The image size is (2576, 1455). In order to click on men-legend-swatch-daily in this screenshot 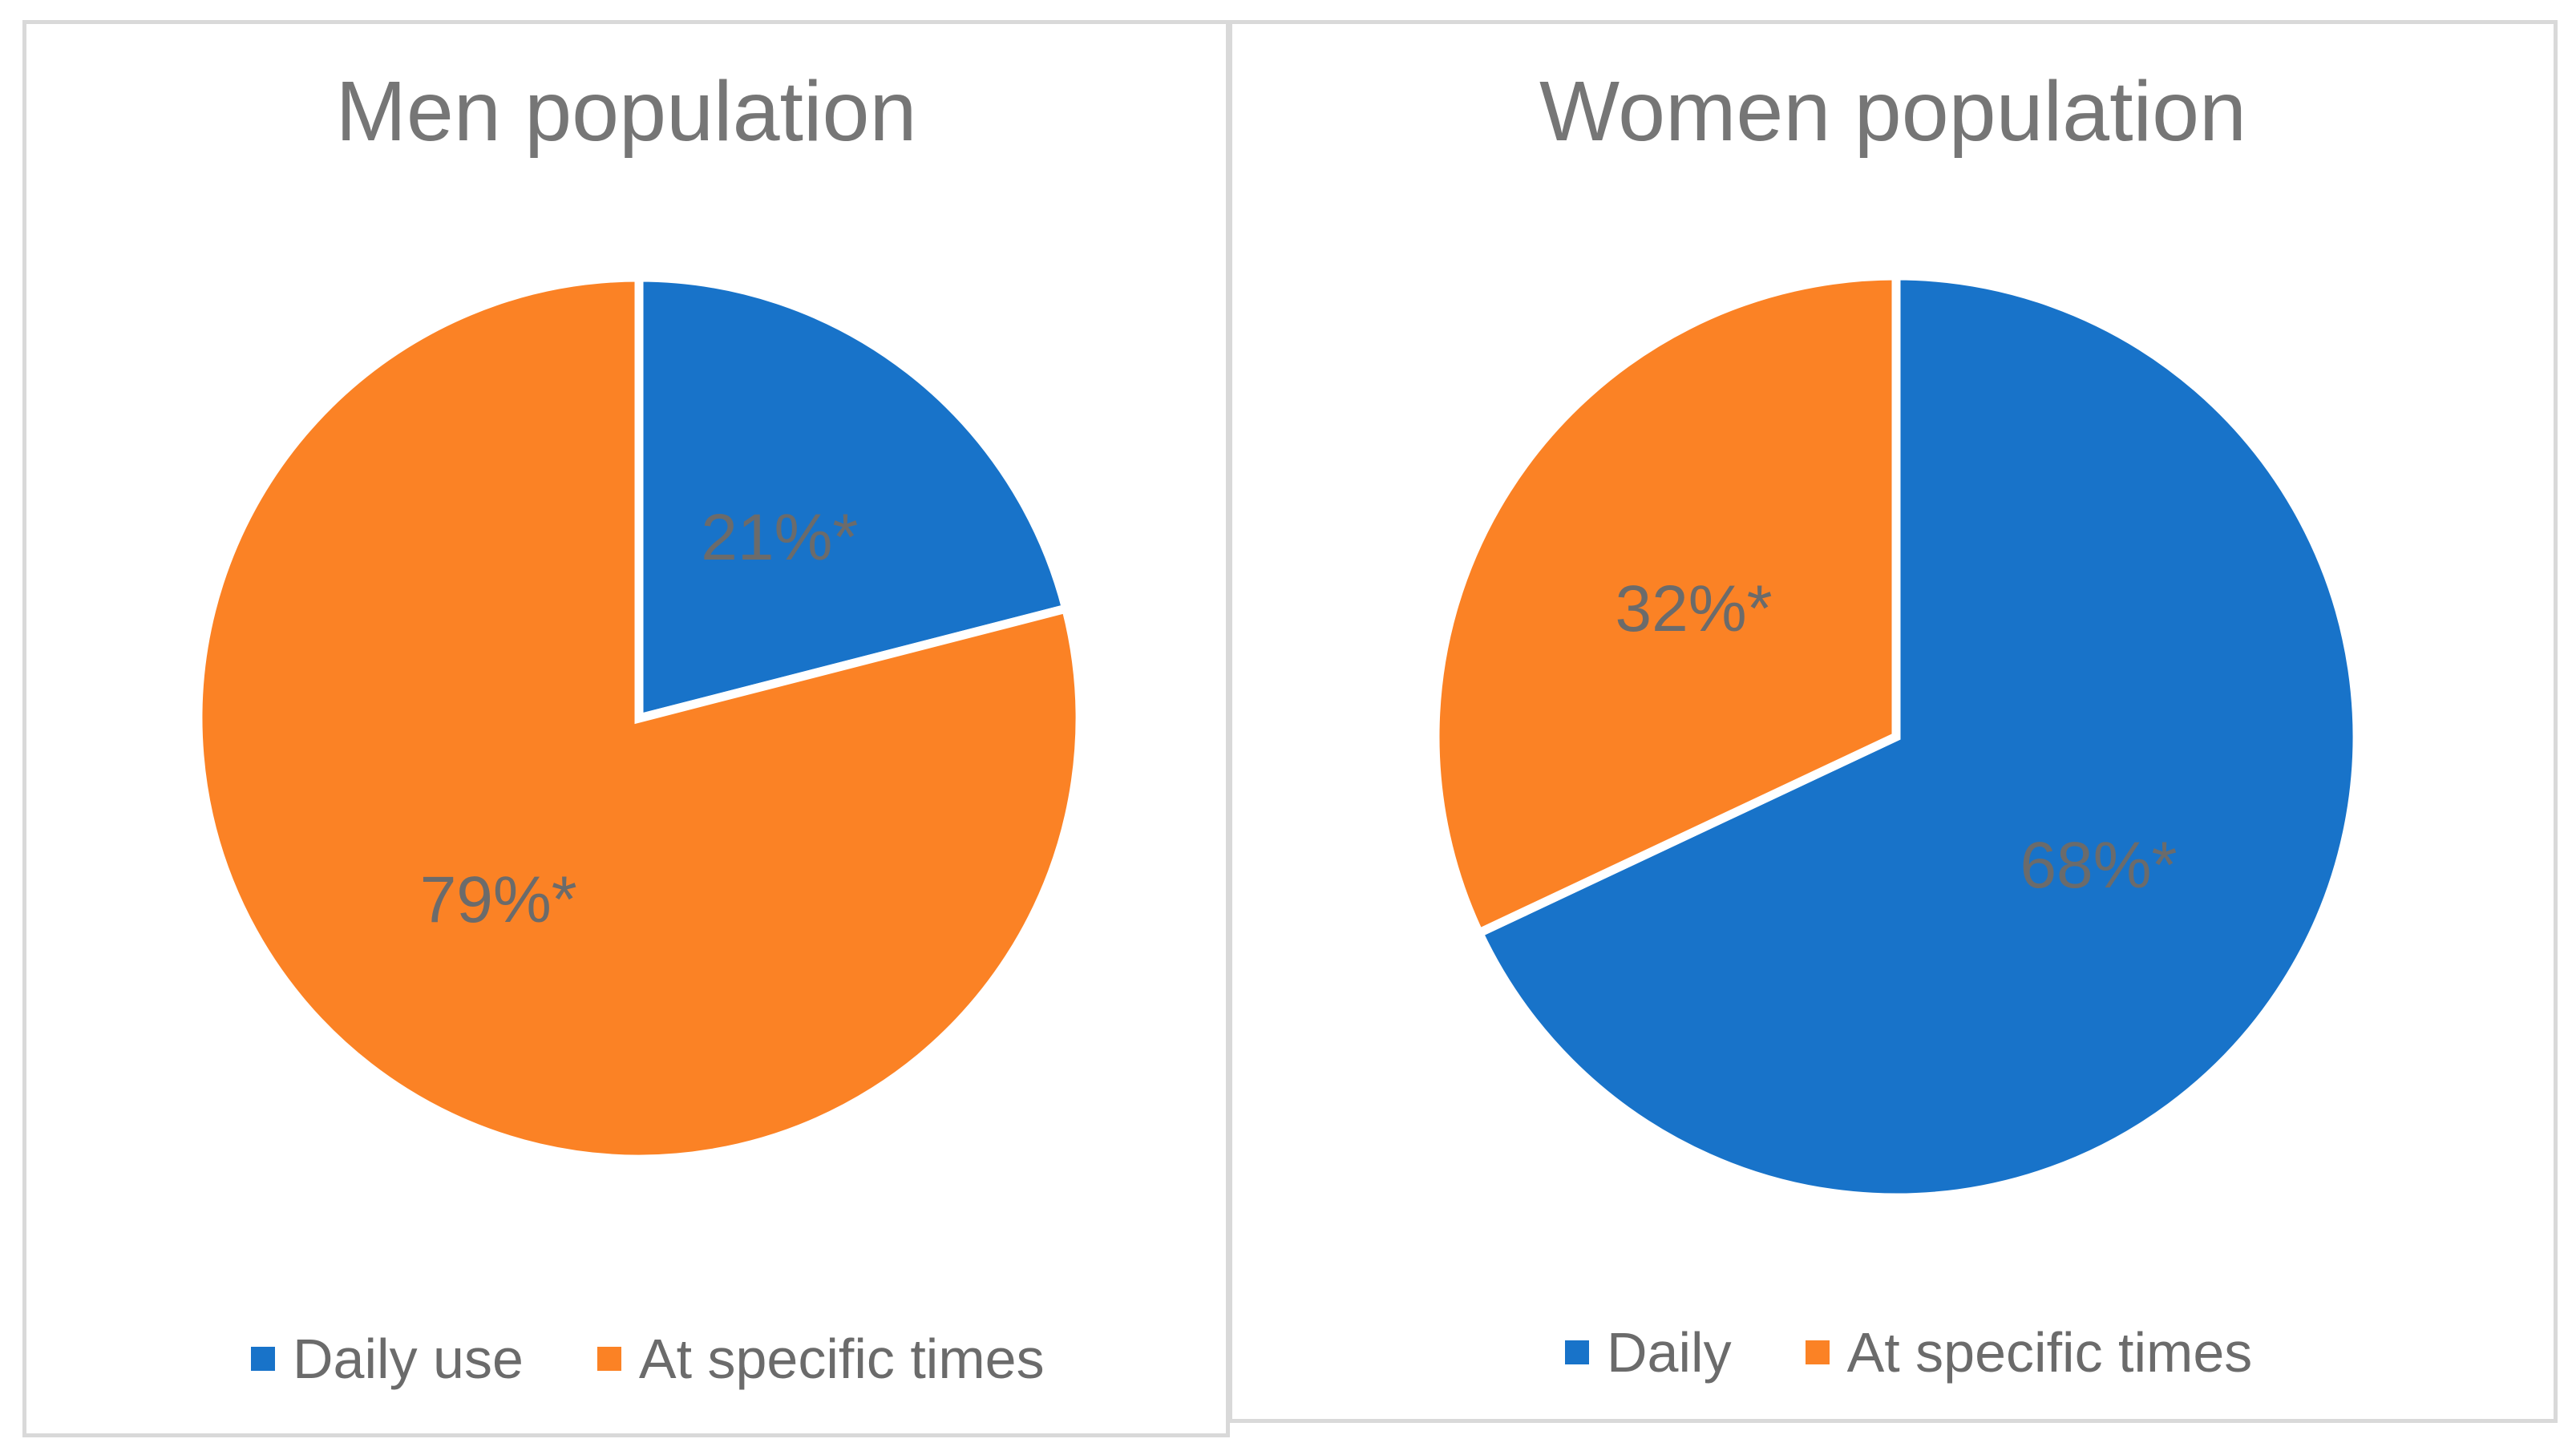, I will do `click(263, 1359)`.